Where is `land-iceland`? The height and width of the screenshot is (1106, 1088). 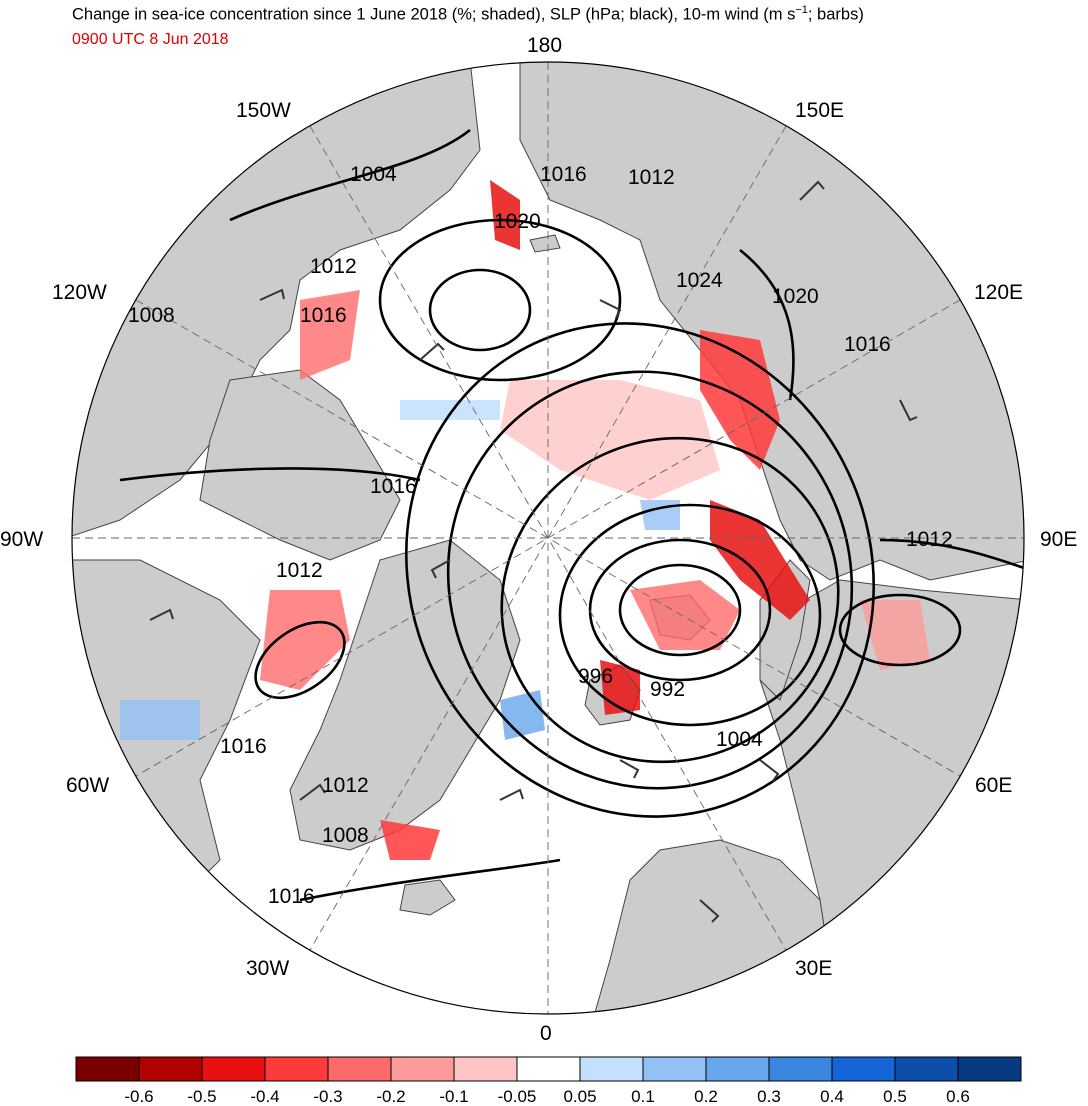
land-iceland is located at coordinates (427, 897).